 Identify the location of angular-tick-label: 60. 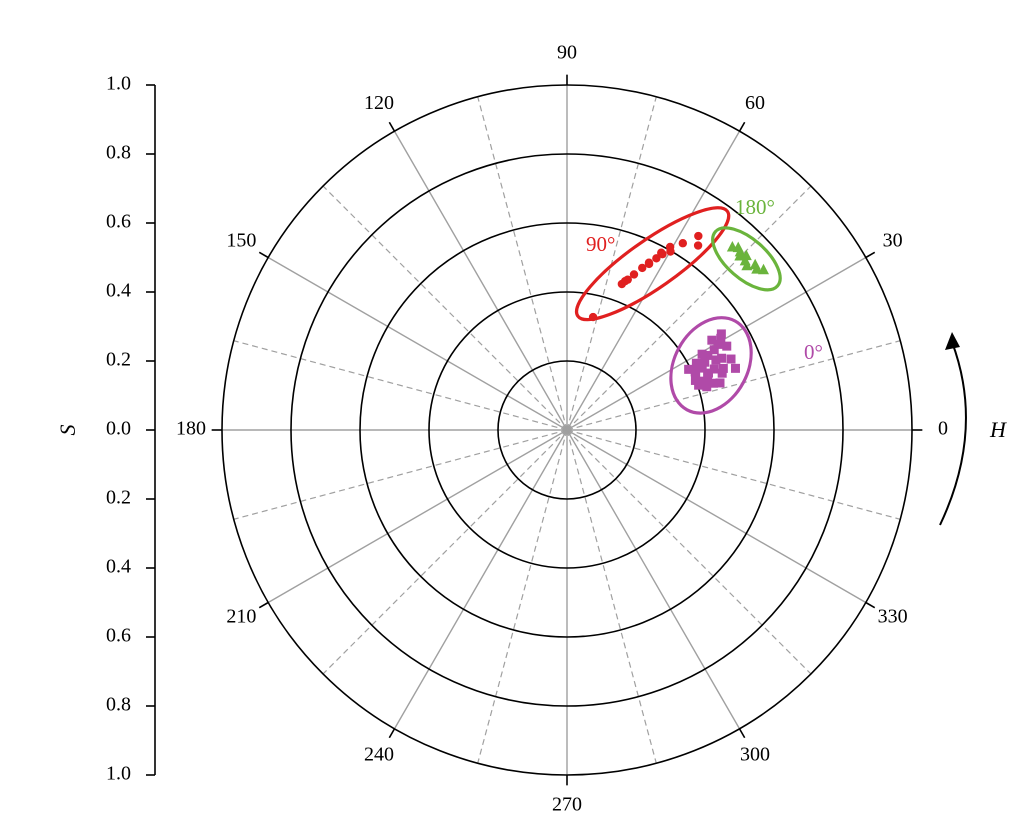
(755, 103).